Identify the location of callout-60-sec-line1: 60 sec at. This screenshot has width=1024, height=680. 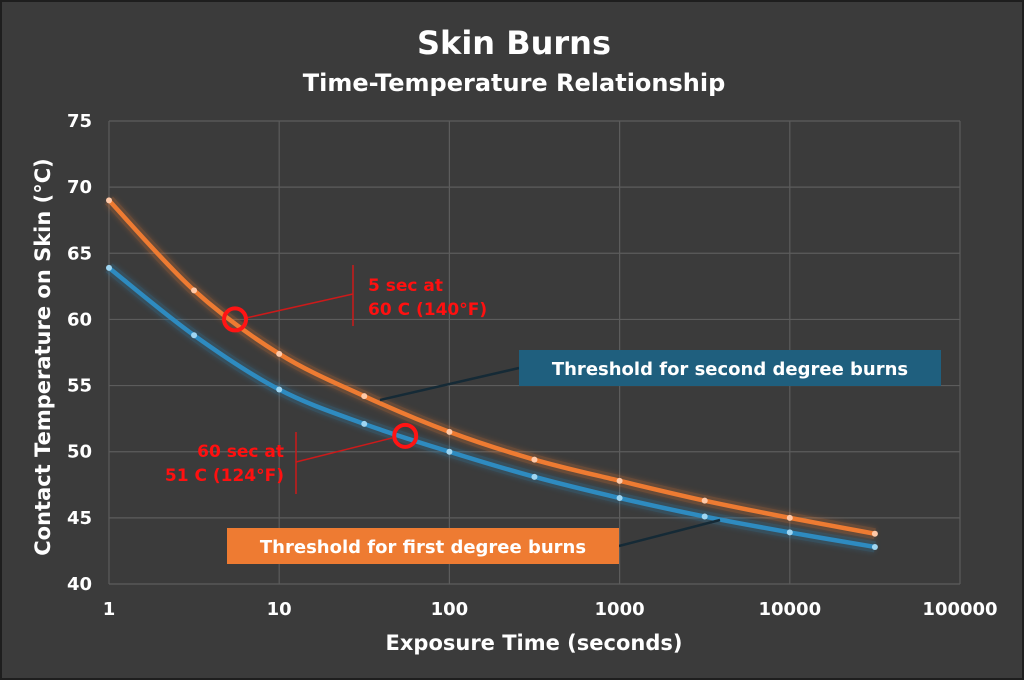
(240, 452).